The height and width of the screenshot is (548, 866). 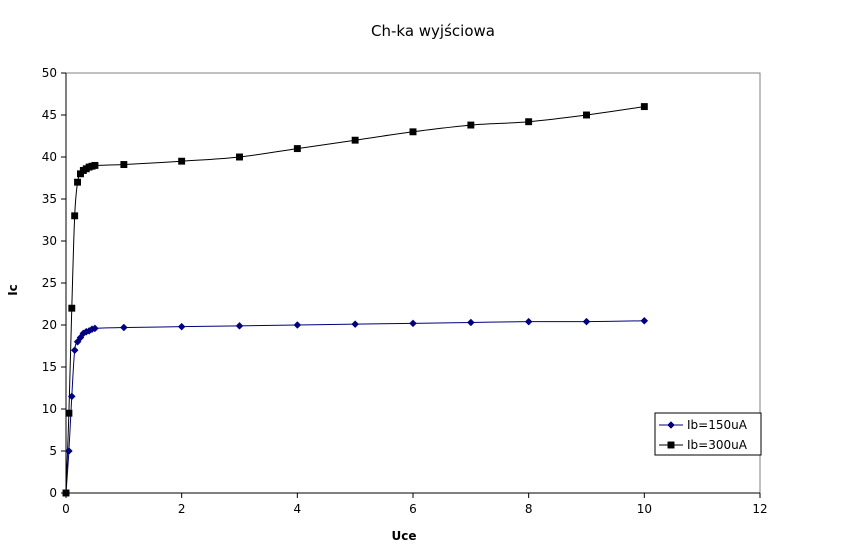 I want to click on legend-item: Ib=150uA, so click(x=703, y=425).